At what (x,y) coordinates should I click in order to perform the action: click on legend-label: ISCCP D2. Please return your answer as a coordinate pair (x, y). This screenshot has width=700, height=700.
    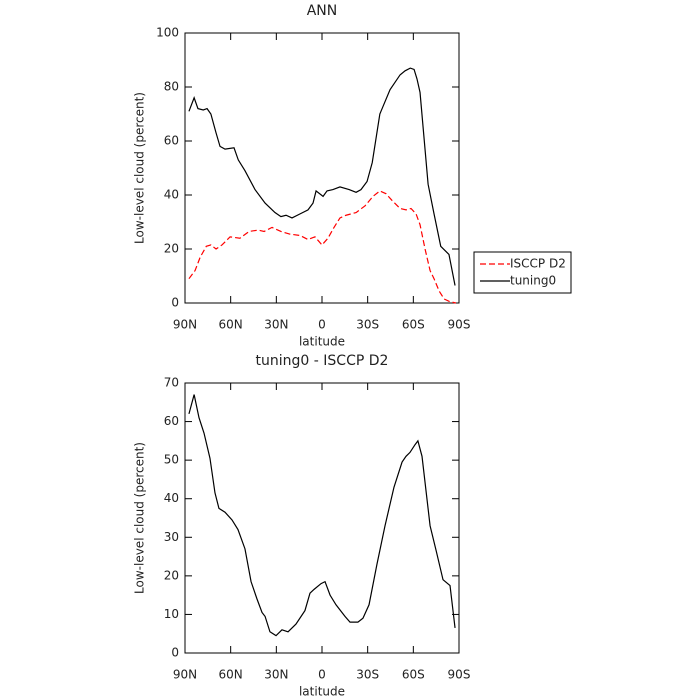
    Looking at the image, I should click on (538, 264).